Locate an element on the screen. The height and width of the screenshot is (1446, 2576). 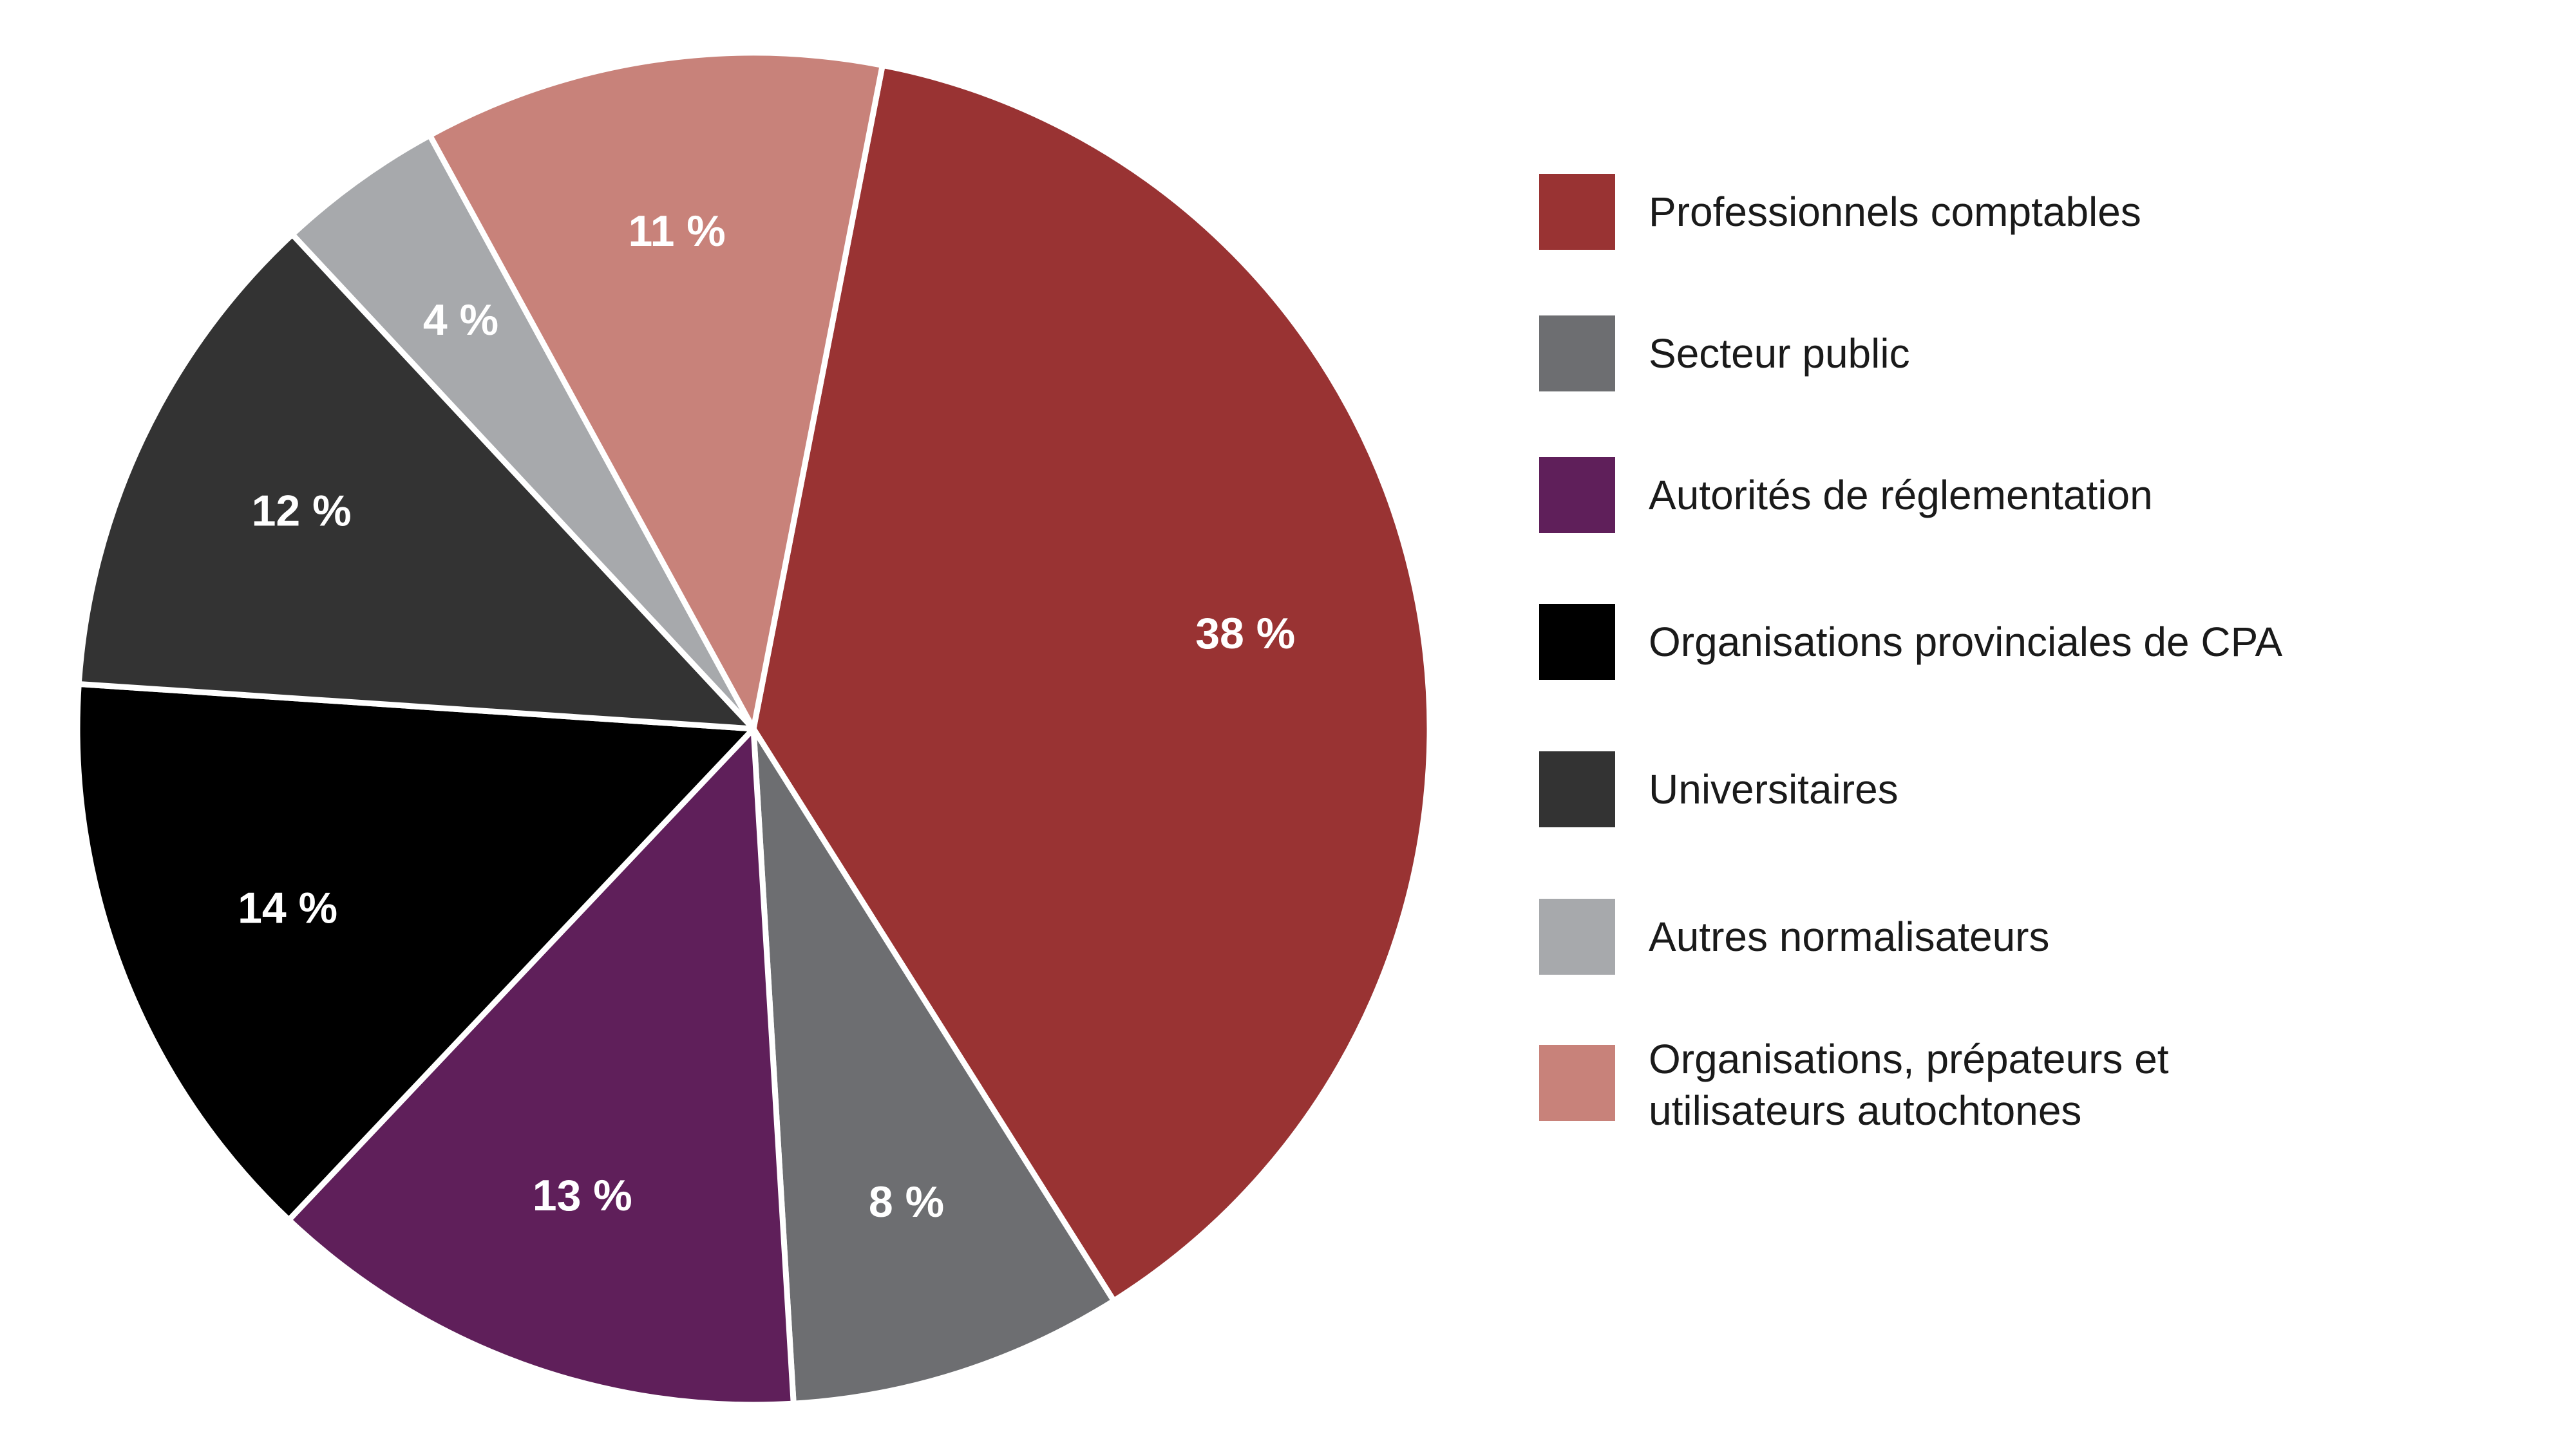
legend-label: Autres normalisateurs is located at coordinates (1849, 937).